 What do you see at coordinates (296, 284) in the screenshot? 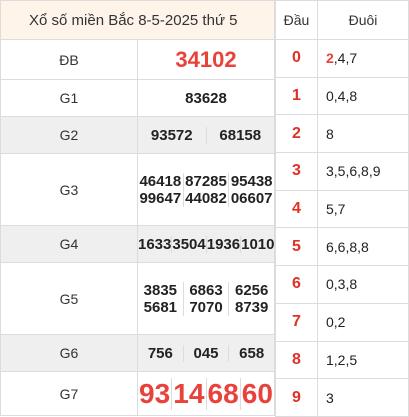
I see `head-digit: 6` at bounding box center [296, 284].